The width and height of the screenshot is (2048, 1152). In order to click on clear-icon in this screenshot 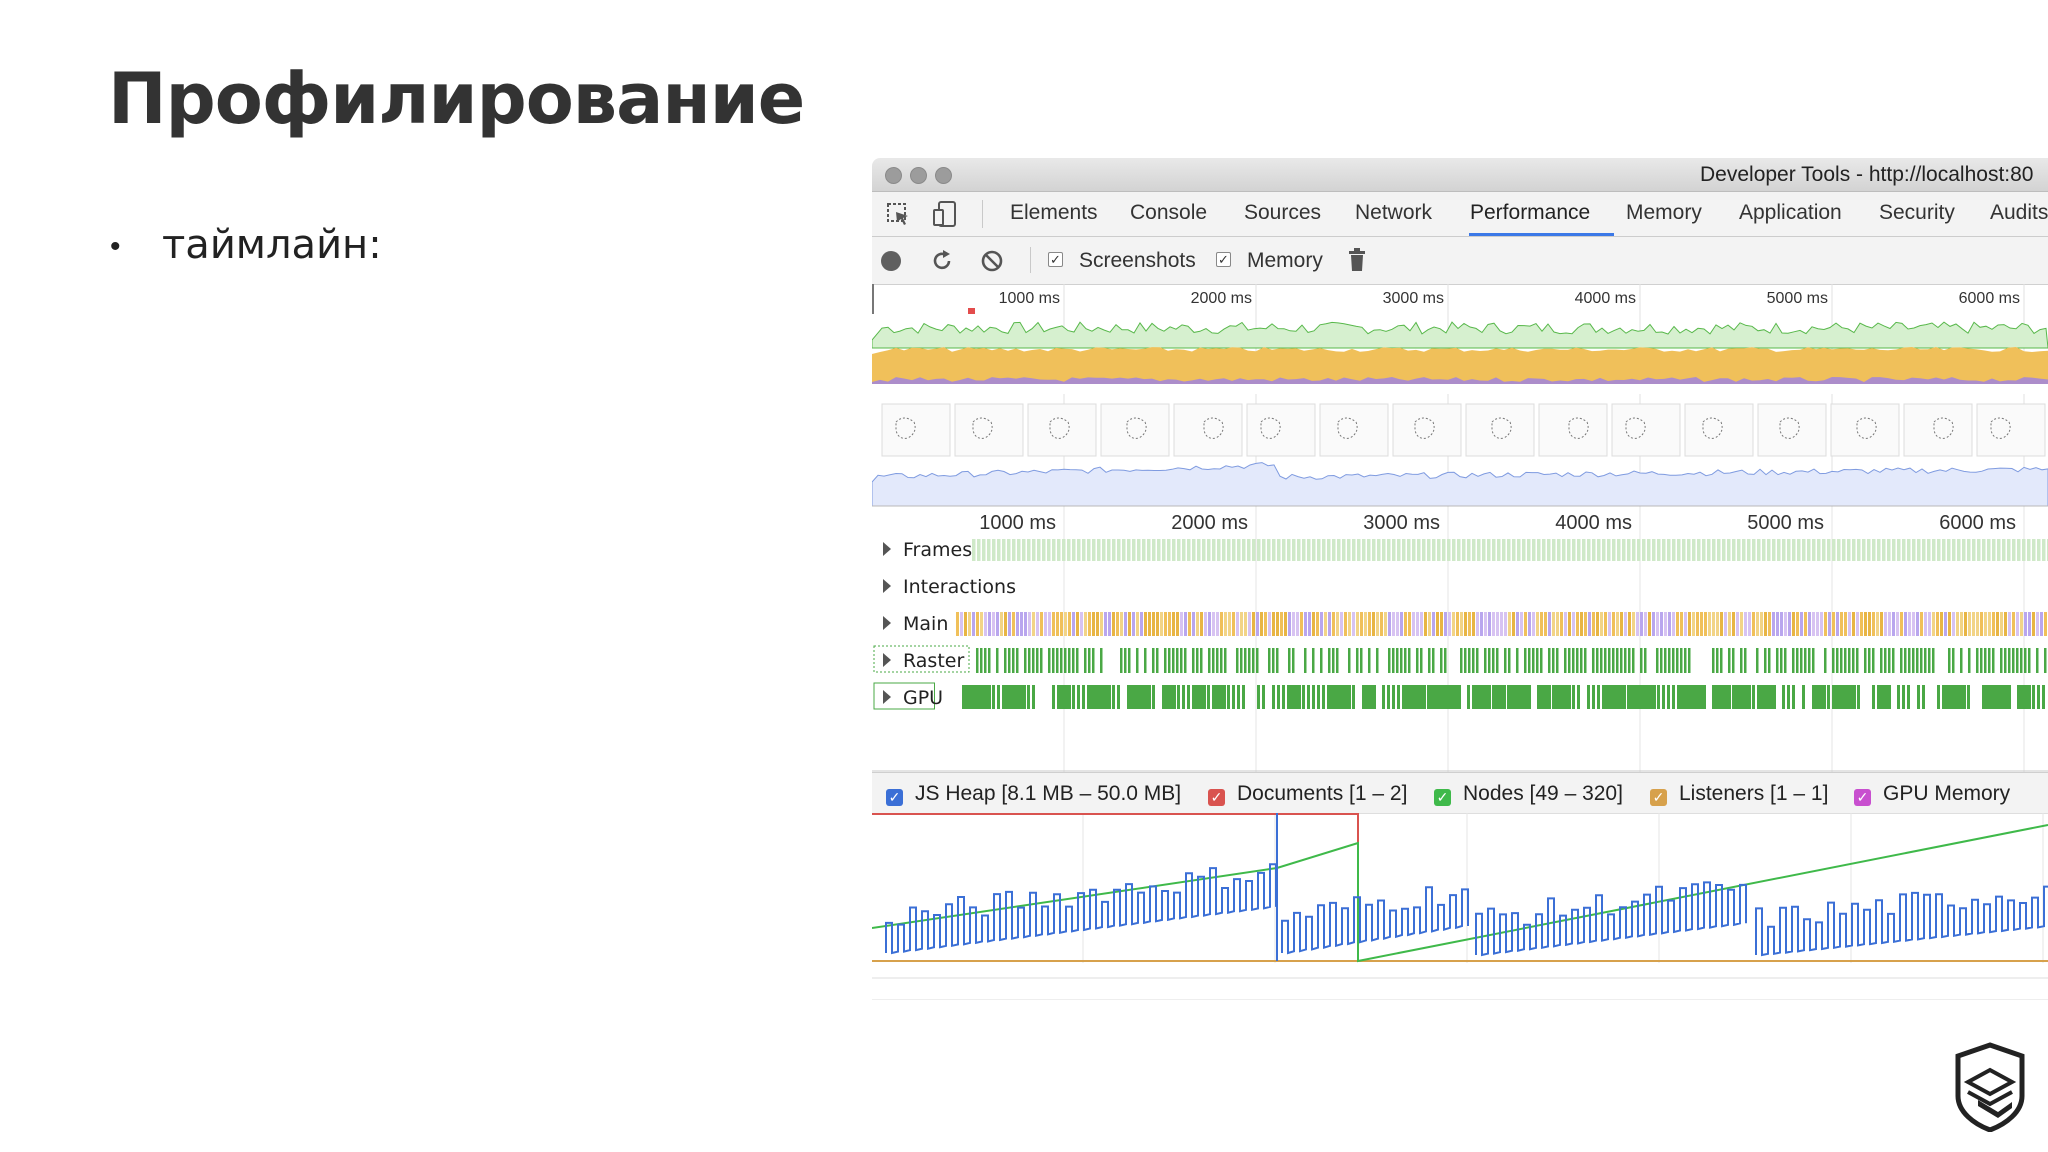, I will do `click(992, 261)`.